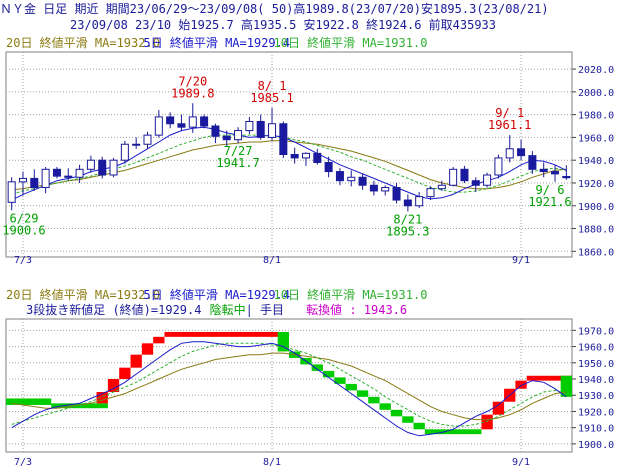 The image size is (624, 475). What do you see at coordinates (272, 86) in the screenshot?
I see `annotation-date: 8/ 1` at bounding box center [272, 86].